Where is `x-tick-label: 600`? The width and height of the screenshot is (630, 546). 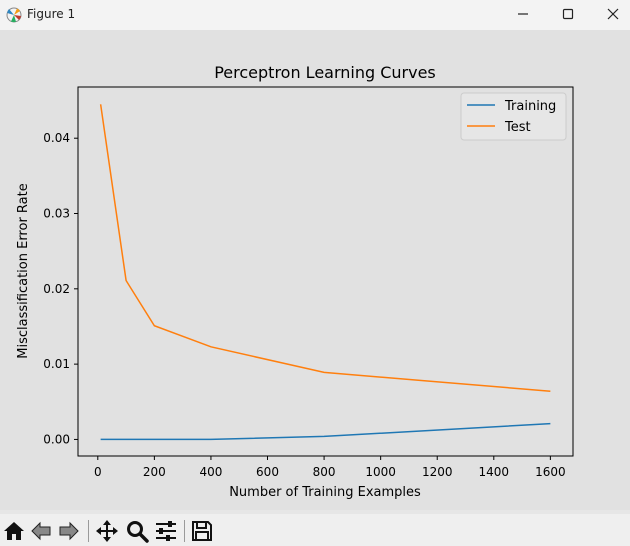 x-tick-label: 600 is located at coordinates (267, 472).